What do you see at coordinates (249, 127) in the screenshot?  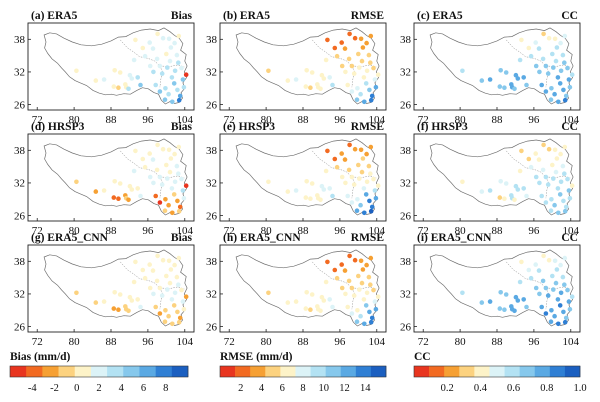 I see `panel-label: (e) HRSP3` at bounding box center [249, 127].